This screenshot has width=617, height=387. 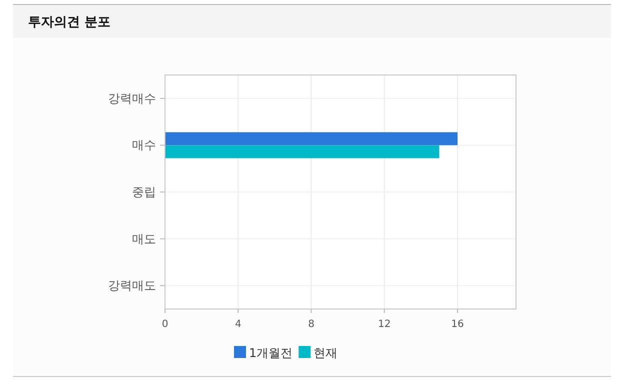 I want to click on y-tick-label: 매수, so click(x=144, y=145).